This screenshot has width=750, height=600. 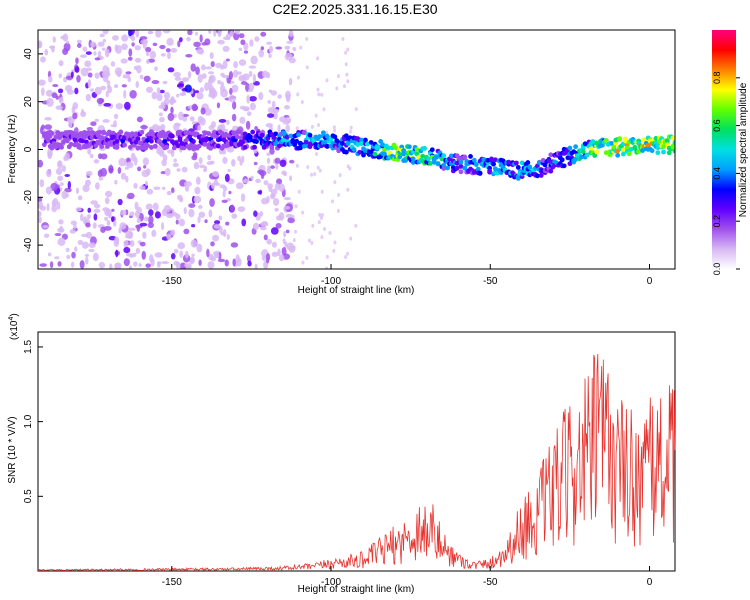 What do you see at coordinates (172, 582) in the screenshot?
I see `x-tick-label: -150` at bounding box center [172, 582].